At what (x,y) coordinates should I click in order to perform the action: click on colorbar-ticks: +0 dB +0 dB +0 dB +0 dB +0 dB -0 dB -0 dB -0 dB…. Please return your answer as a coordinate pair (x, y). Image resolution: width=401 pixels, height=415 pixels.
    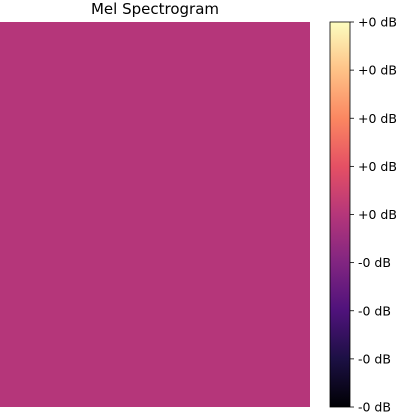
    Looking at the image, I should click on (373, 215).